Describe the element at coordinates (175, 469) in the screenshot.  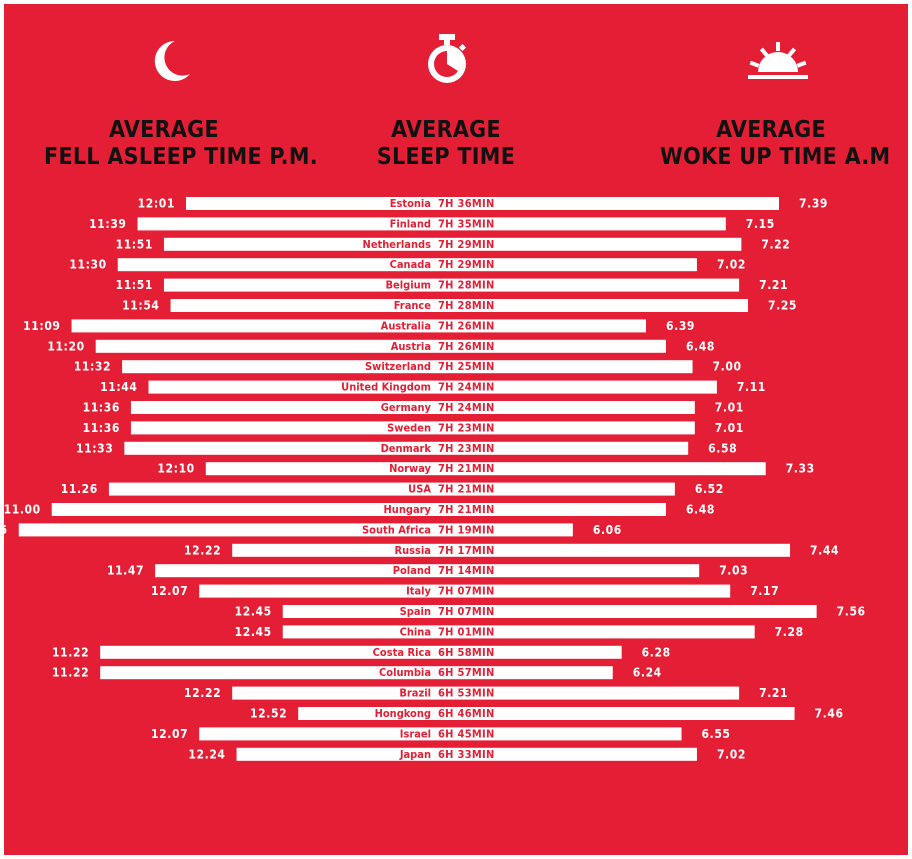
I see `asleep-time-label: 12:10` at that location.